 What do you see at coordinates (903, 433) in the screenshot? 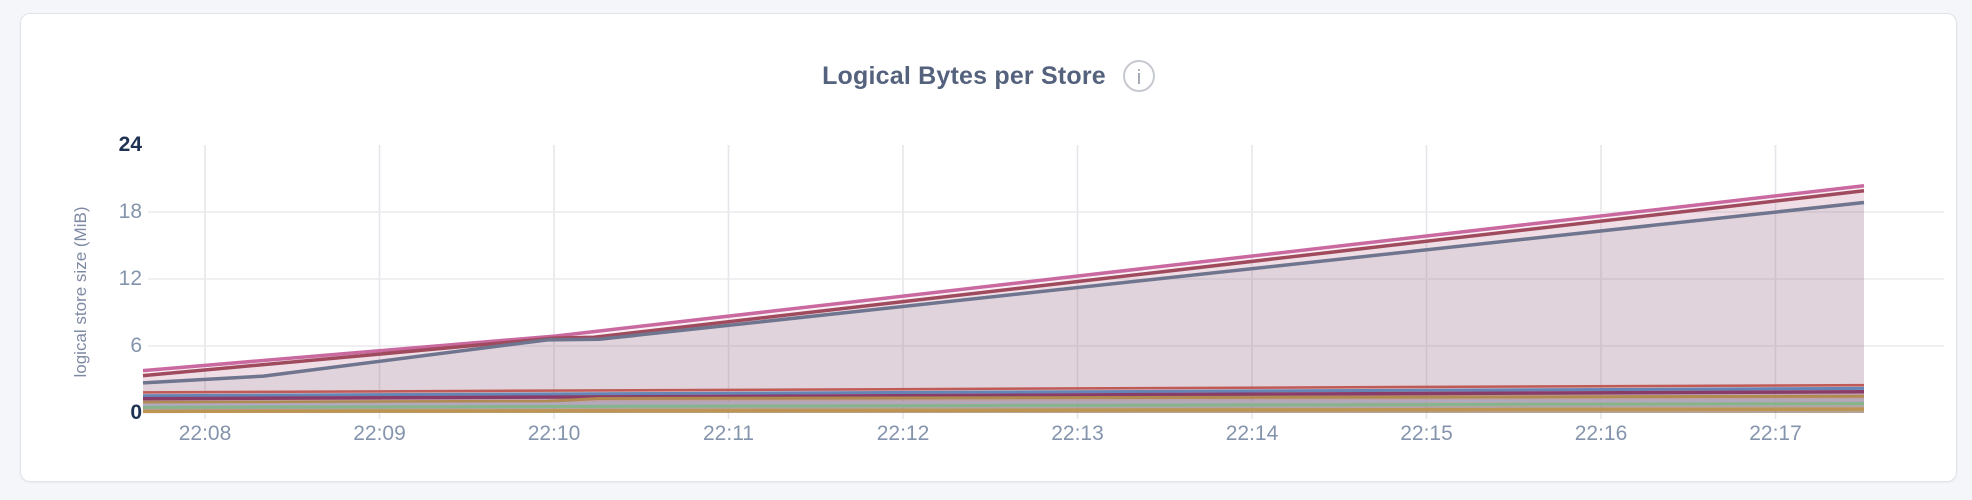
I see `x-tick-label-2212: 22:12` at bounding box center [903, 433].